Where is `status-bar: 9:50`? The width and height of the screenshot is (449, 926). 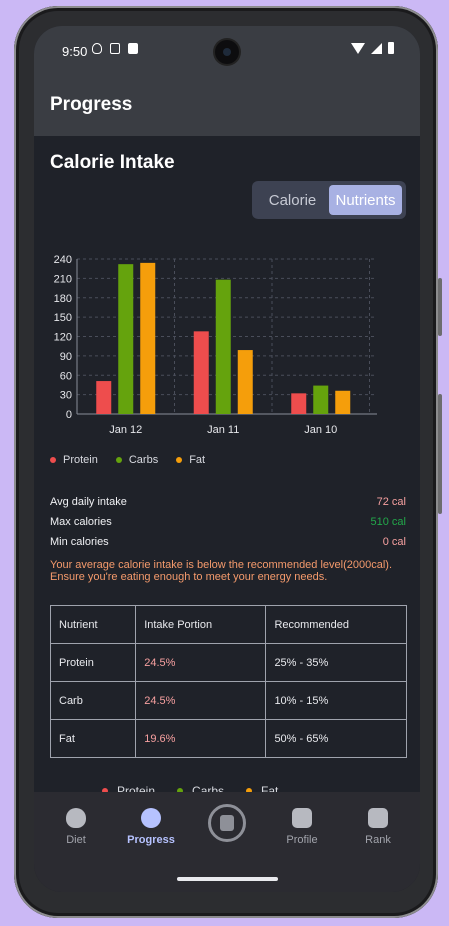
status-bar: 9:50 is located at coordinates (227, 50).